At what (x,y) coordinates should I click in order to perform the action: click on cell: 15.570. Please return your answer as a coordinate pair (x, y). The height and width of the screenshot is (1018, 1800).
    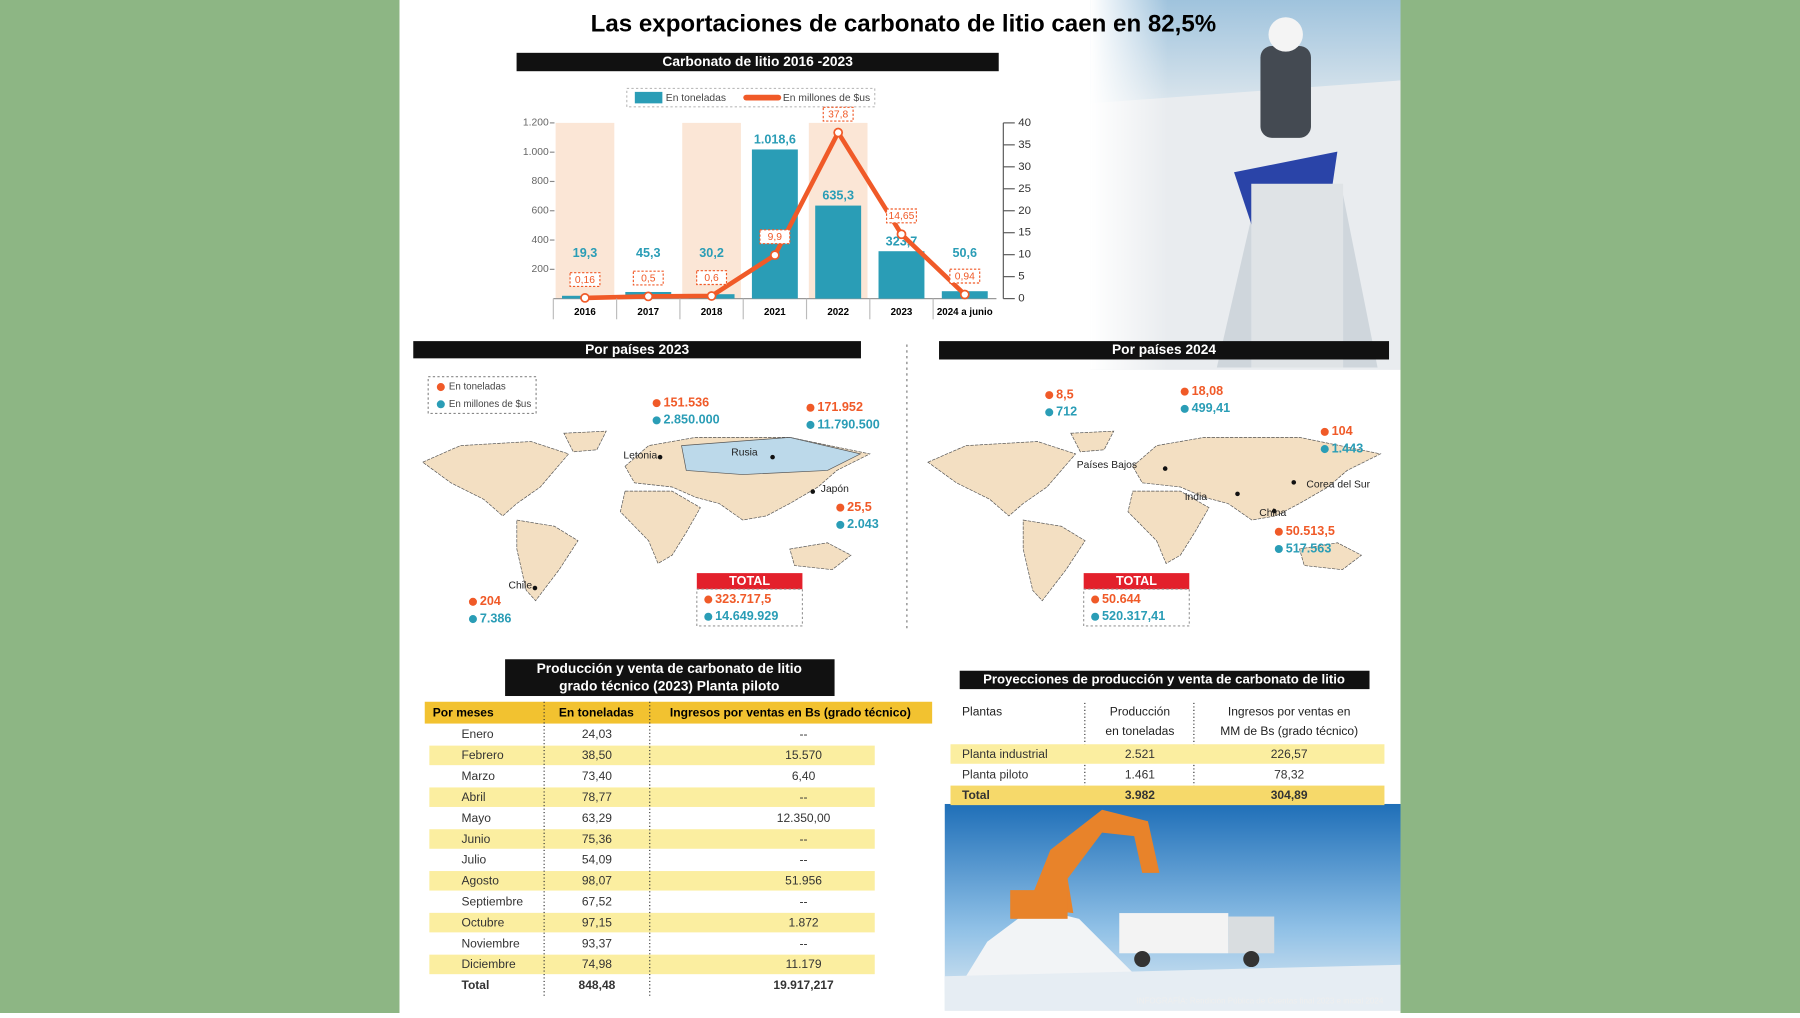
    Looking at the image, I should click on (803, 755).